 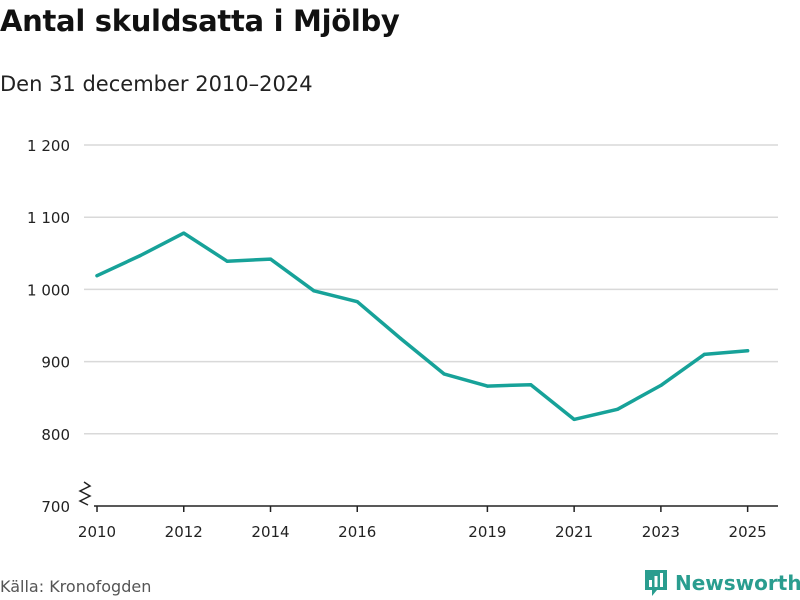 What do you see at coordinates (487, 386) in the screenshot?
I see `data-point-2019` at bounding box center [487, 386].